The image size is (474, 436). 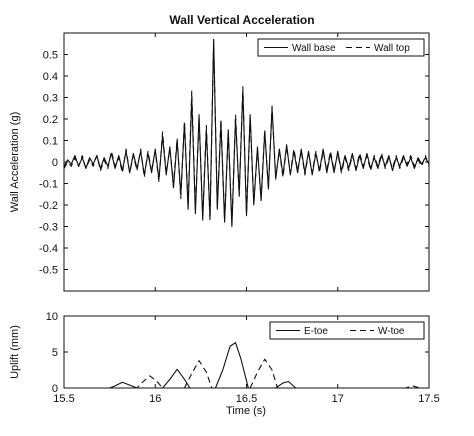 I want to click on uplift-series-group, so click(x=246, y=365).